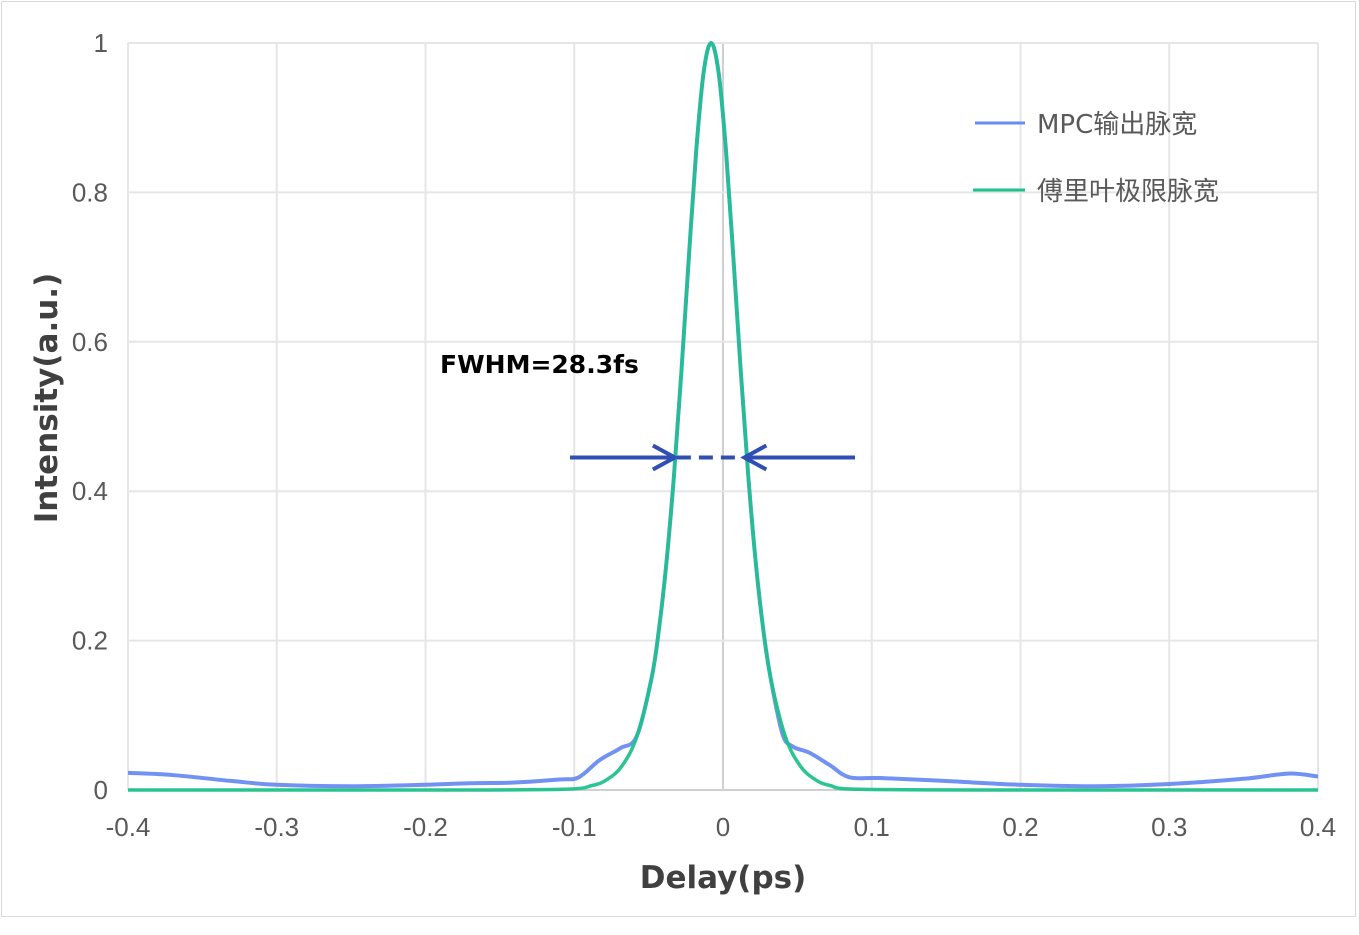 This screenshot has height=935, width=1359. What do you see at coordinates (1096, 158) in the screenshot?
I see `legend: MPC输出脉宽 傅里叶极限脉宽` at bounding box center [1096, 158].